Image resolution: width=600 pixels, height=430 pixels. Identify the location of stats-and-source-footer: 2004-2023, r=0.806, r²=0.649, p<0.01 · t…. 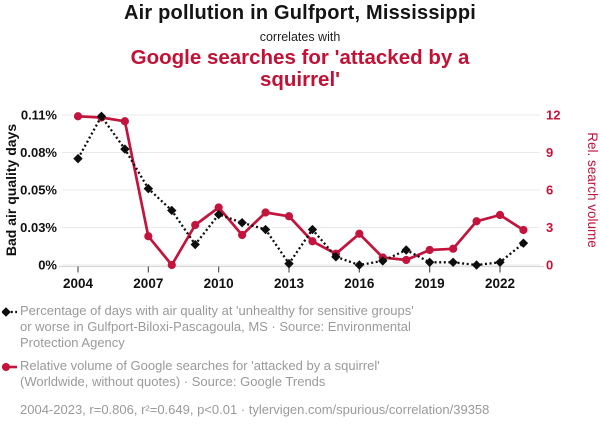
(255, 409).